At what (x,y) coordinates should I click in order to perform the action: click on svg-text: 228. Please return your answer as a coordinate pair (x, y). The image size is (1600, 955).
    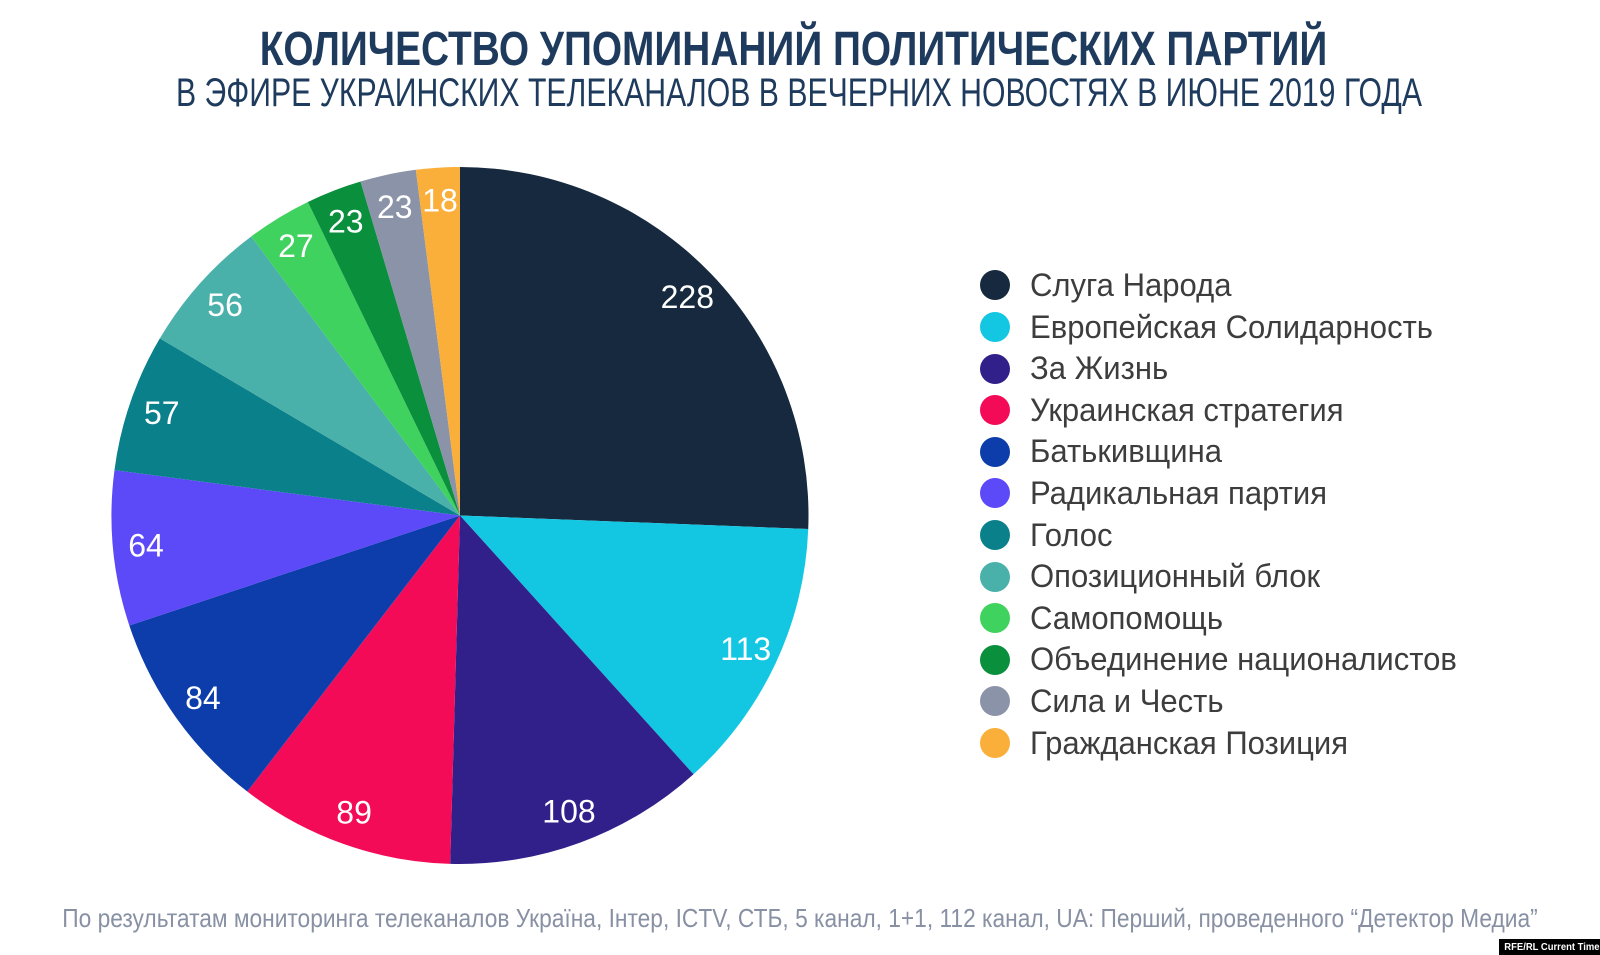
    Looking at the image, I should click on (687, 297).